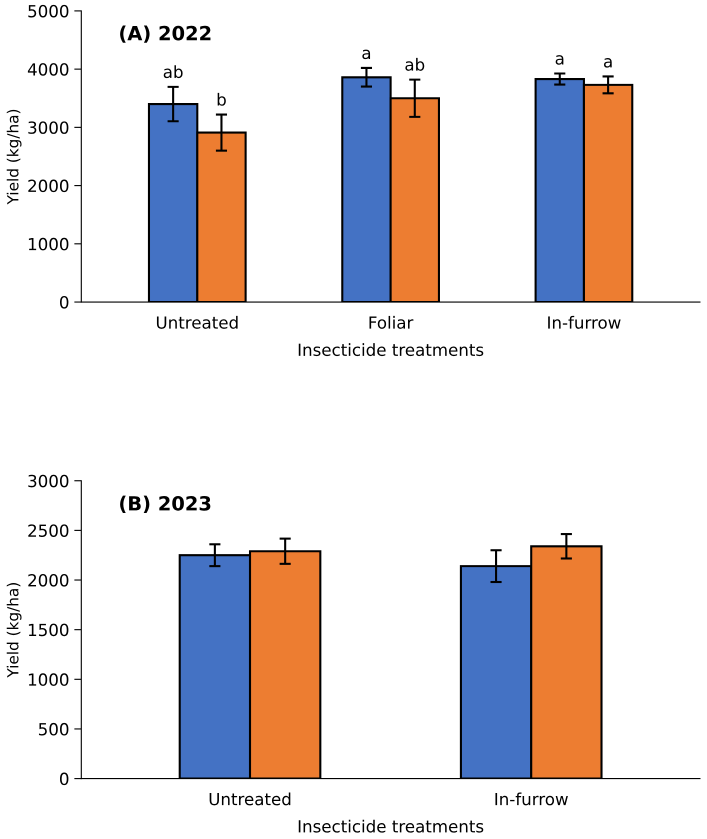 This screenshot has width=707, height=839. I want to click on y-tick-label: 4000, so click(48, 69).